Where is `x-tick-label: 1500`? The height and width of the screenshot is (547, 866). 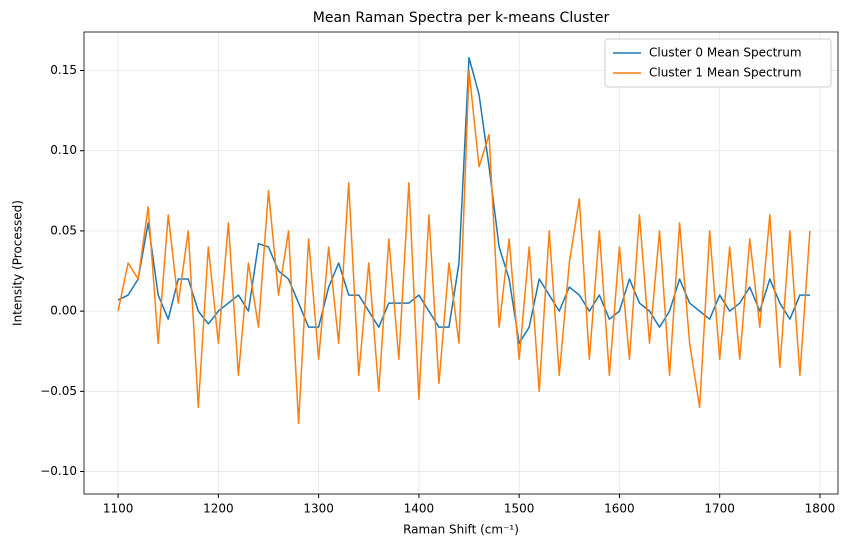 x-tick-label: 1500 is located at coordinates (519, 509).